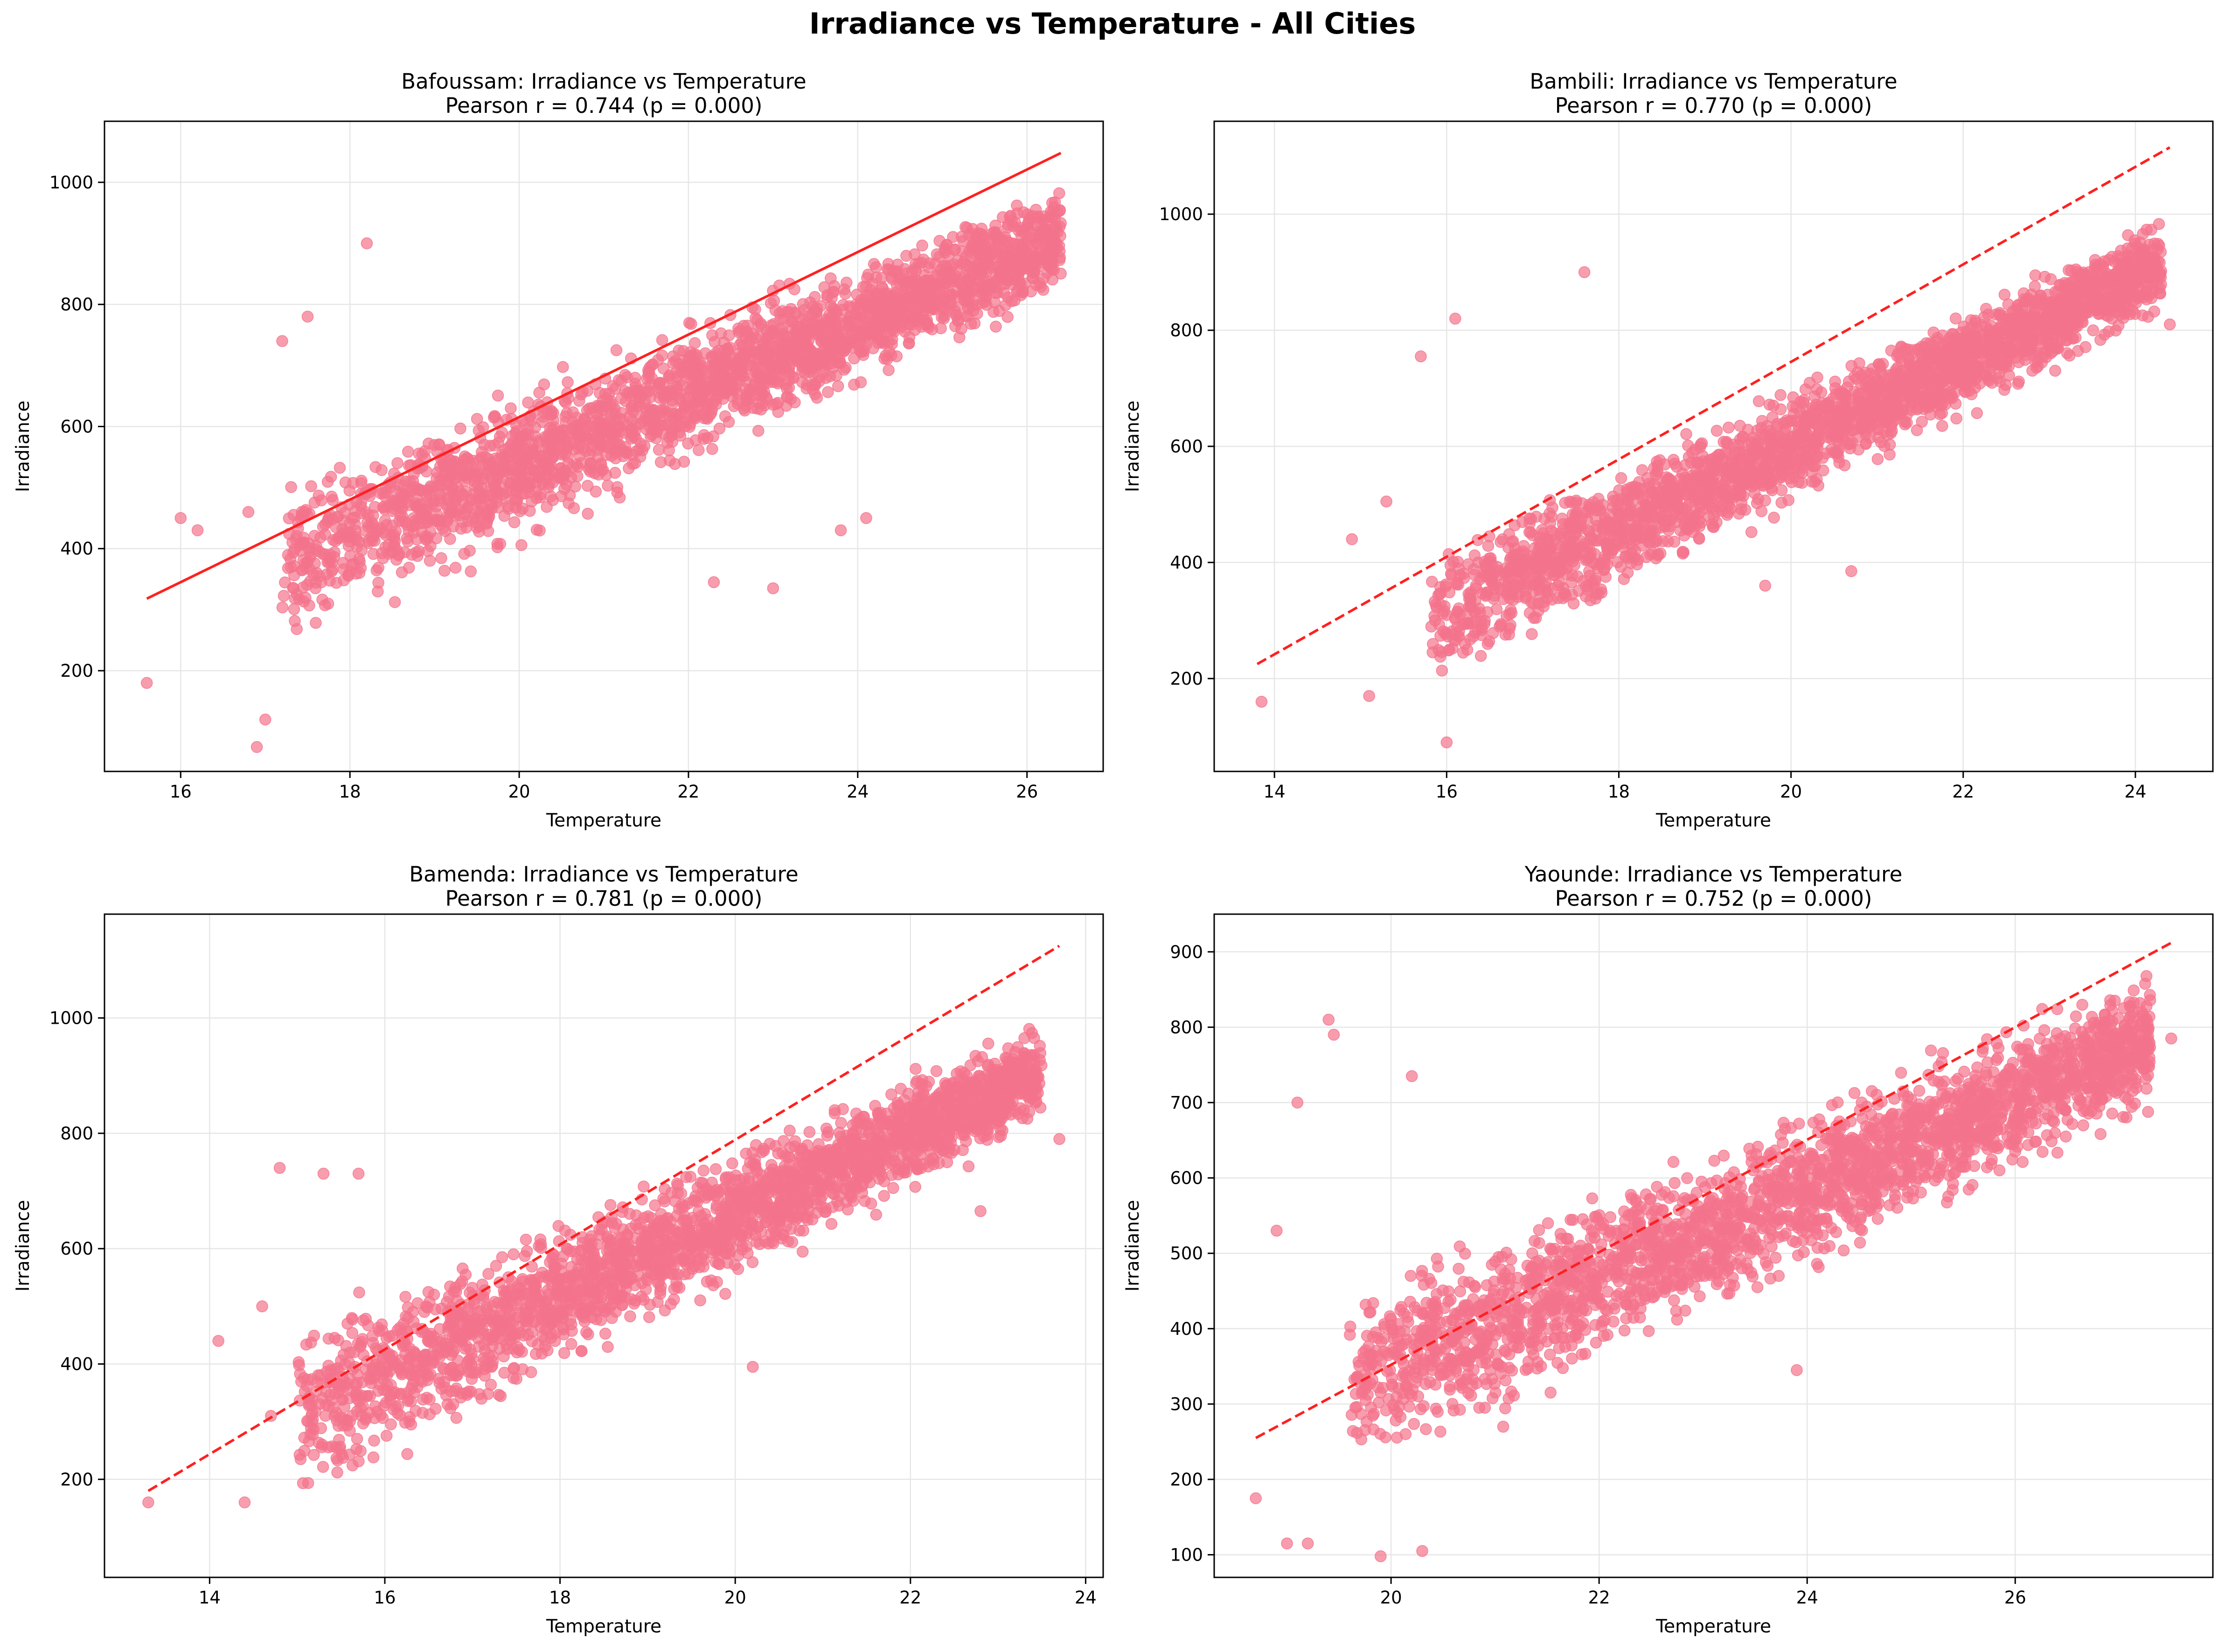 The width and height of the screenshot is (2225, 1652). What do you see at coordinates (1112, 24) in the screenshot?
I see `figure-title: Irradiance vs Temperature - All Cities` at bounding box center [1112, 24].